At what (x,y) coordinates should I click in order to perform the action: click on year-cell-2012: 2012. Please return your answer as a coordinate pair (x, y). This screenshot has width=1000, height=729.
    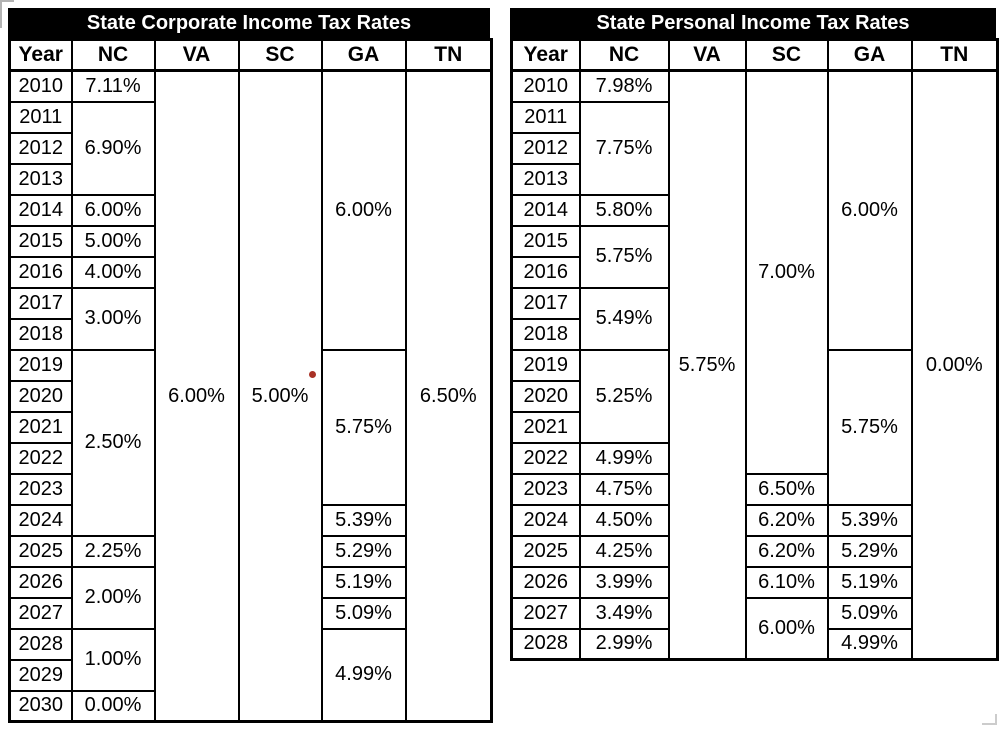
    Looking at the image, I should click on (40, 148).